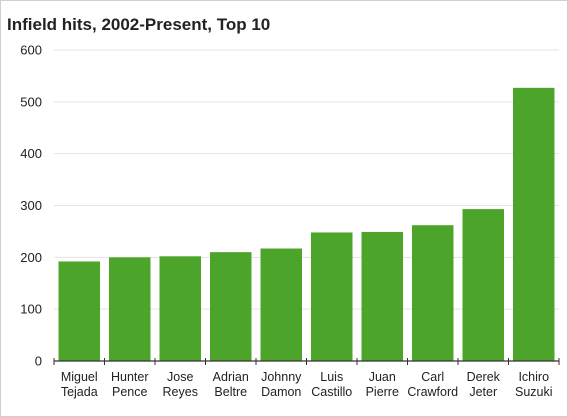 This screenshot has width=568, height=417. I want to click on y-tick-label: 200, so click(31, 257).